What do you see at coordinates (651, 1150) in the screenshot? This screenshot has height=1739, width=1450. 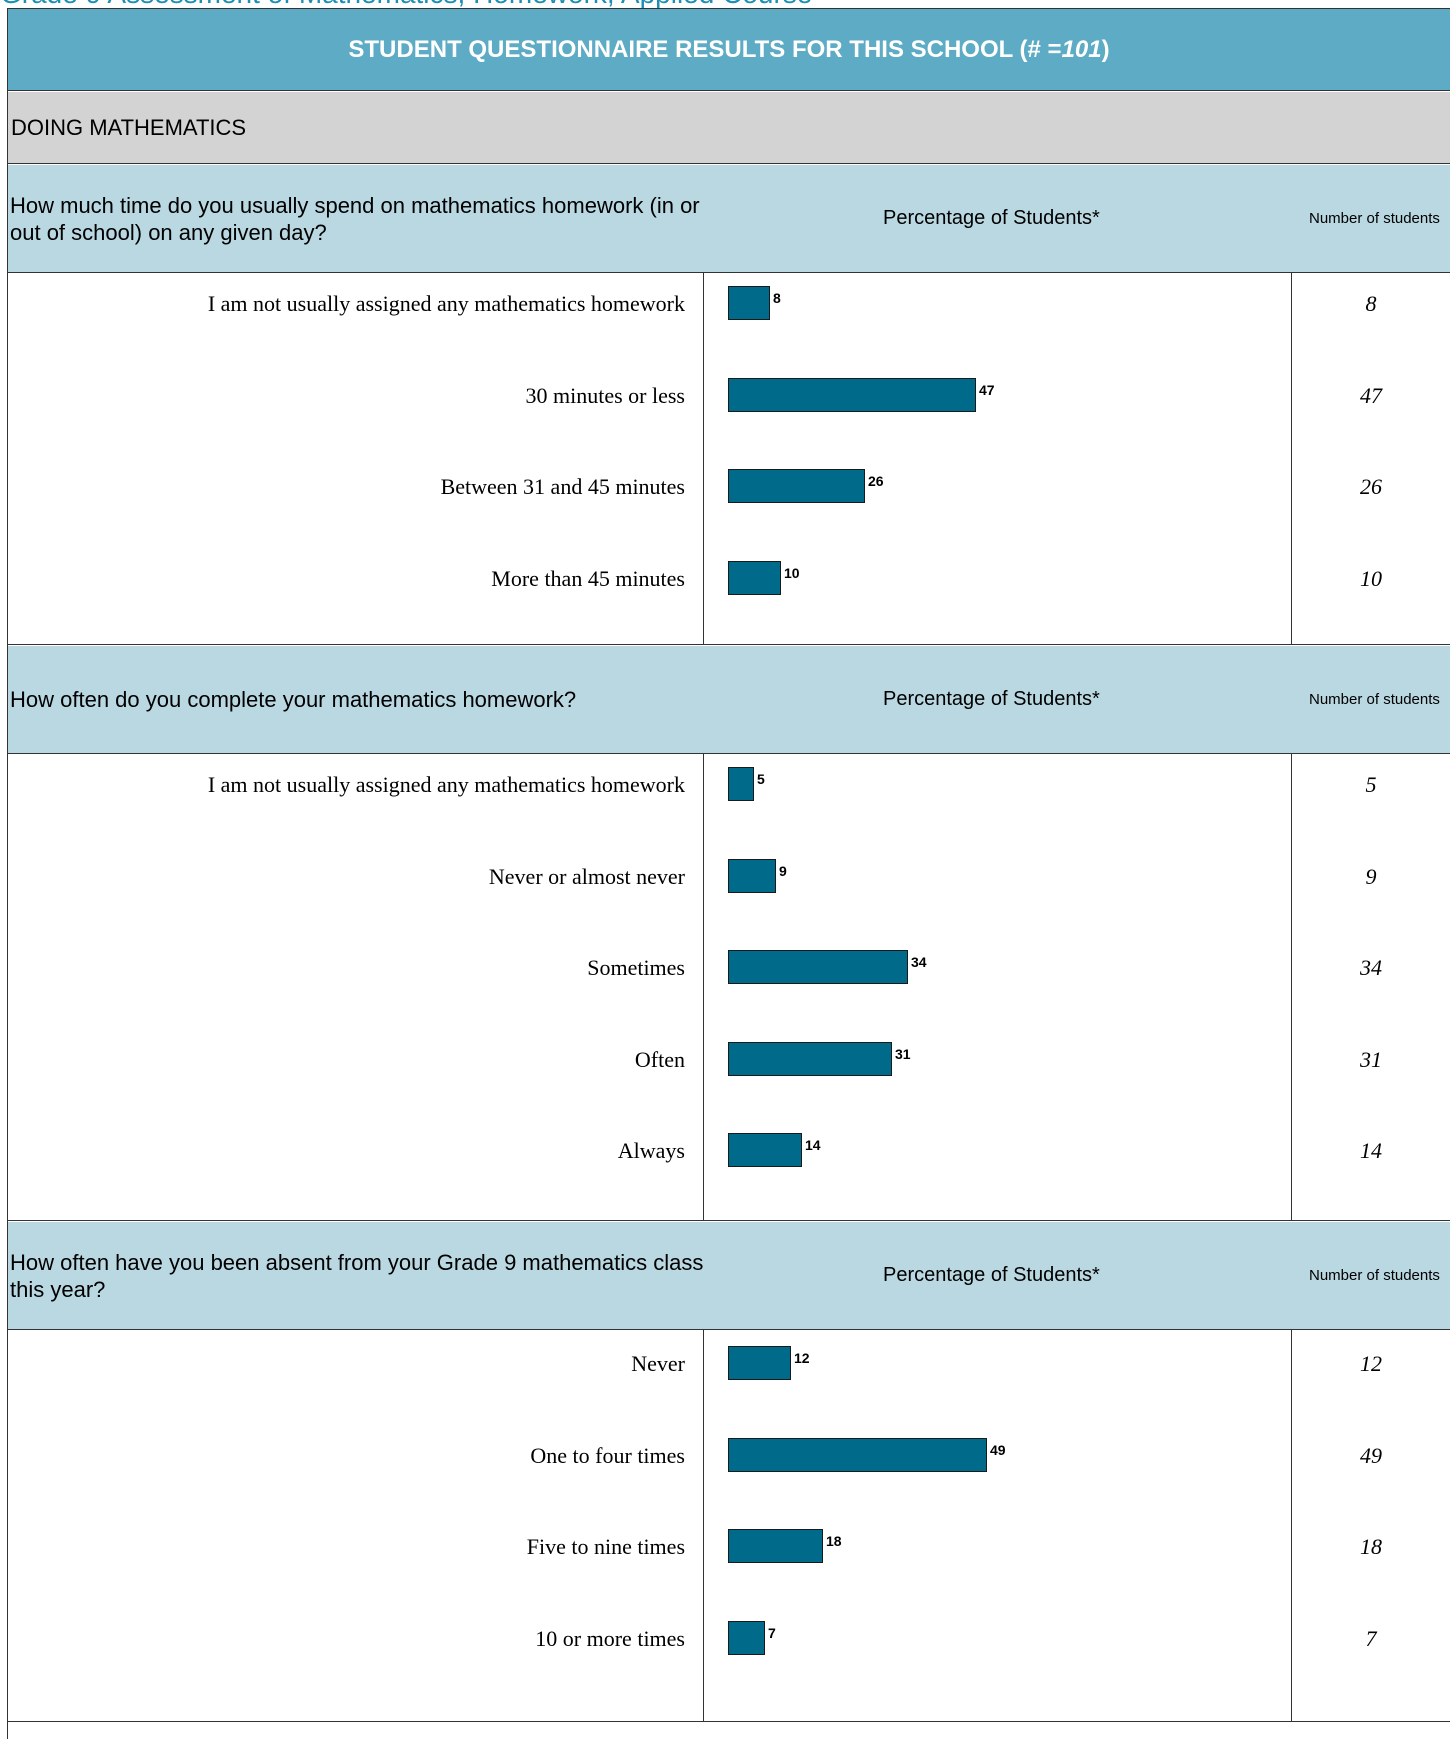 I see `response-label: Always` at bounding box center [651, 1150].